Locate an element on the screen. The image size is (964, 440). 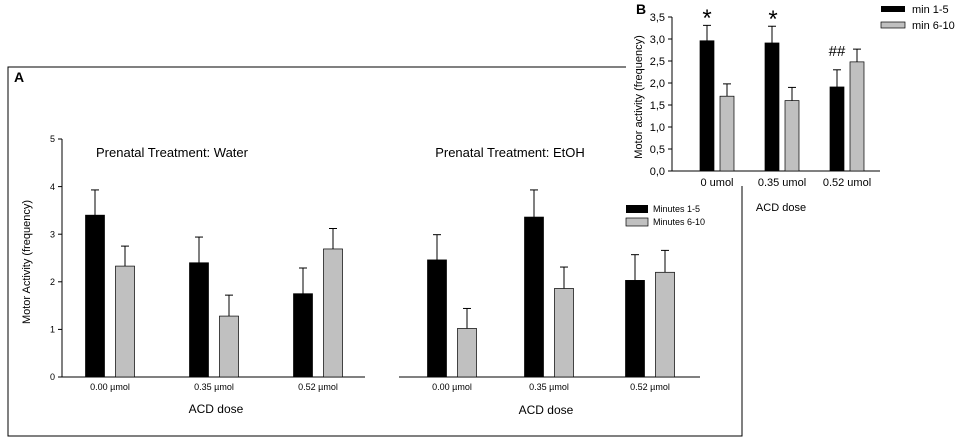
chart-b-y-ticks: 0,0 0,5 1,0 1,5 2,0 2,5 3,0 3,5 is located at coordinates (661, 95).